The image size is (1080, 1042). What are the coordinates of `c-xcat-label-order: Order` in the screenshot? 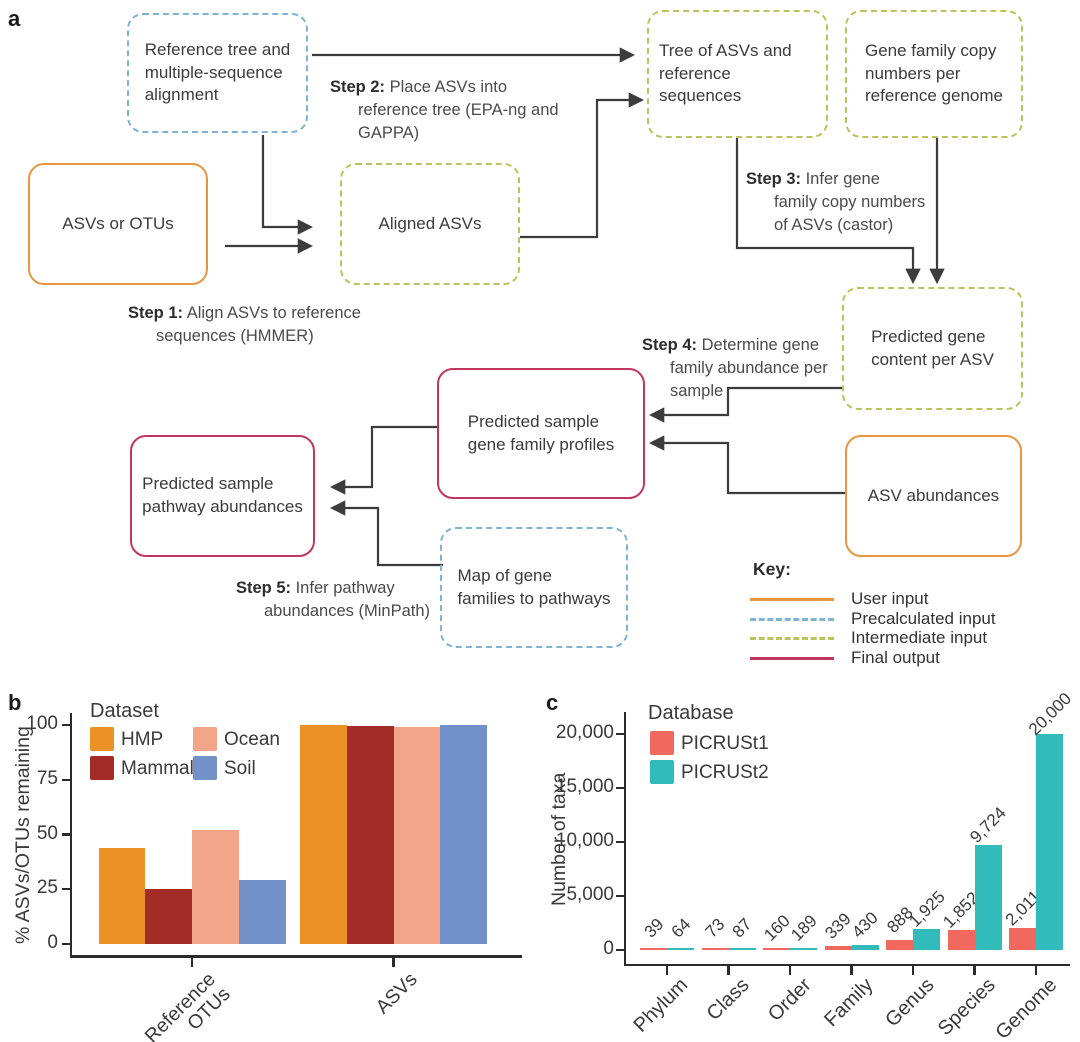 It's located at (789, 1000).